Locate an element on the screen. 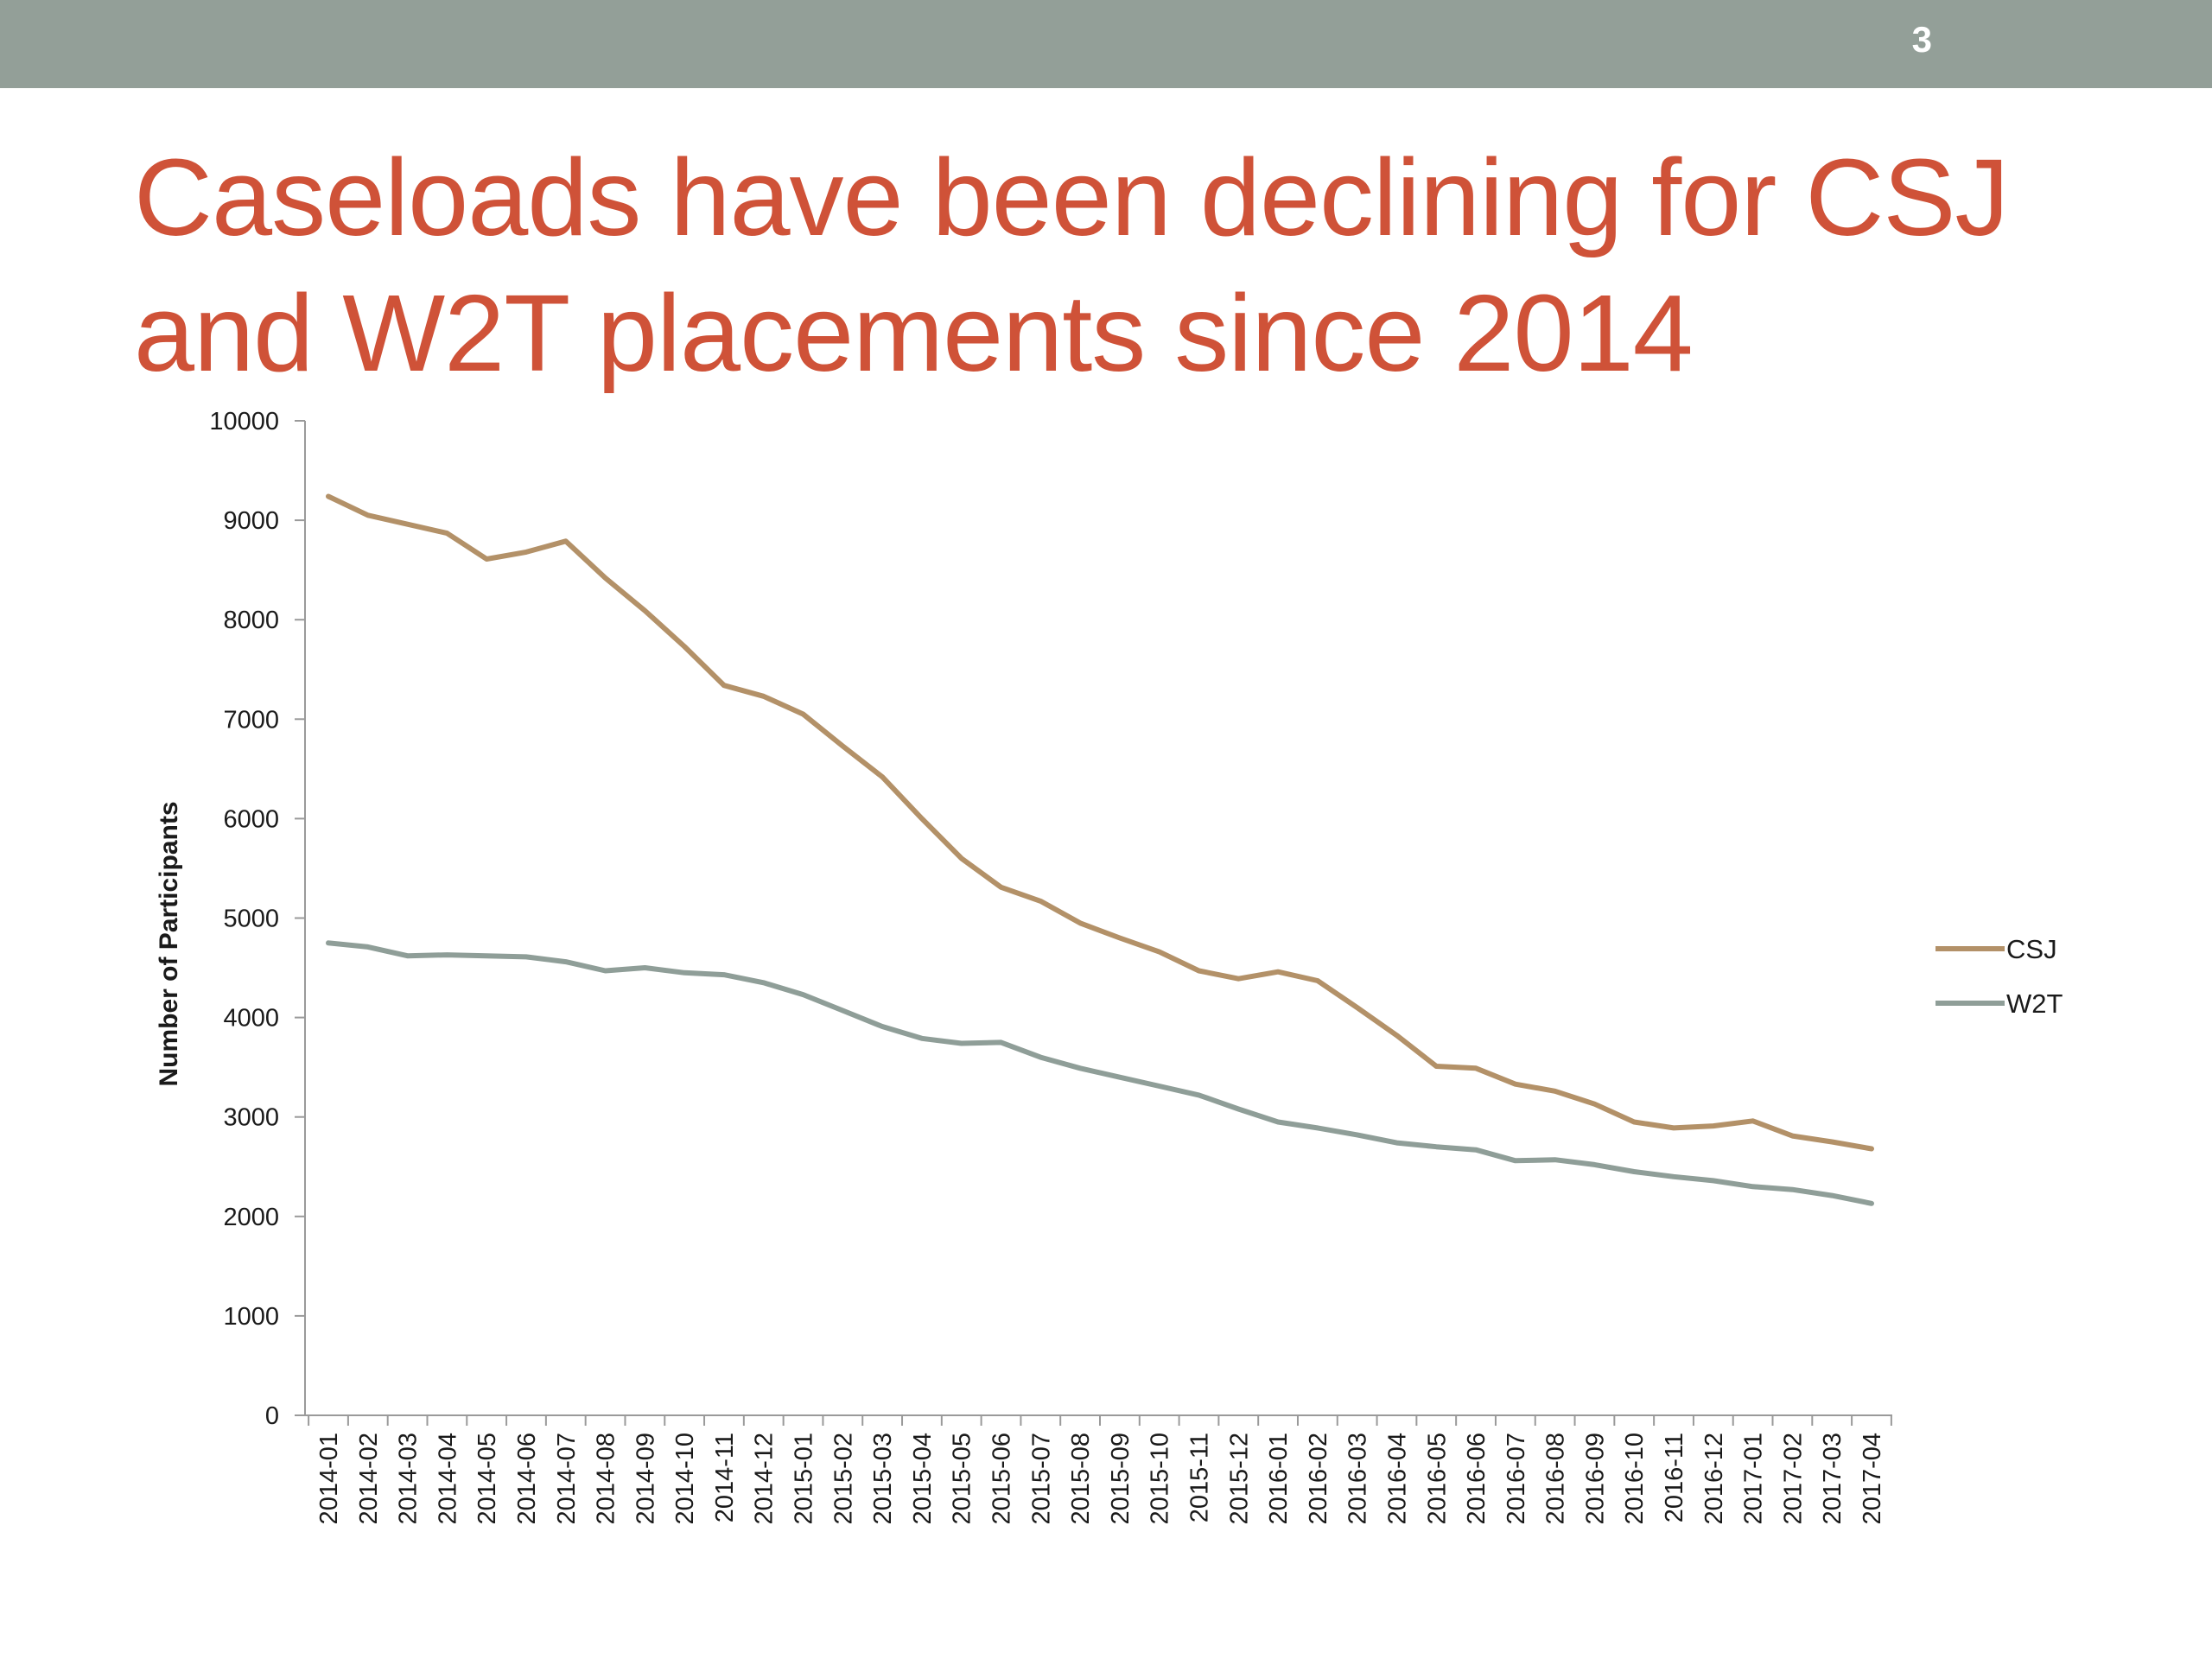 Image resolution: width=2212 pixels, height=1659 pixels. x-tick-label: 2016-02 is located at coordinates (1318, 1478).